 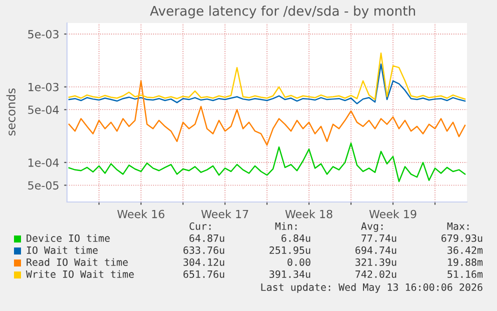 I want to click on y-tick-label: 5e-04, so click(x=43, y=110).